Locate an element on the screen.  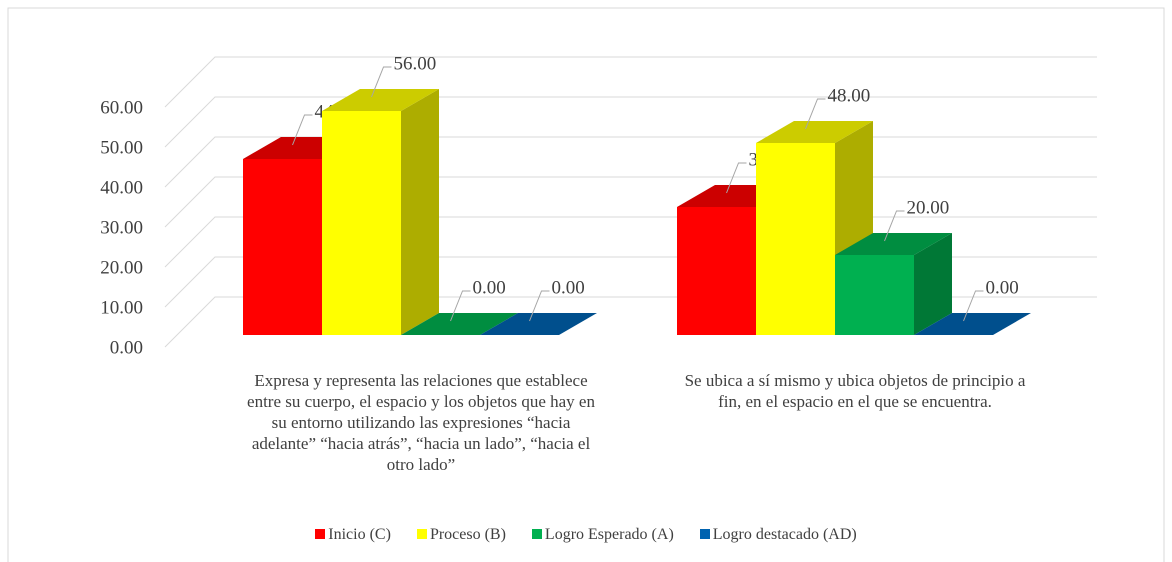
legend-label: Proceso (B) is located at coordinates (467, 534).